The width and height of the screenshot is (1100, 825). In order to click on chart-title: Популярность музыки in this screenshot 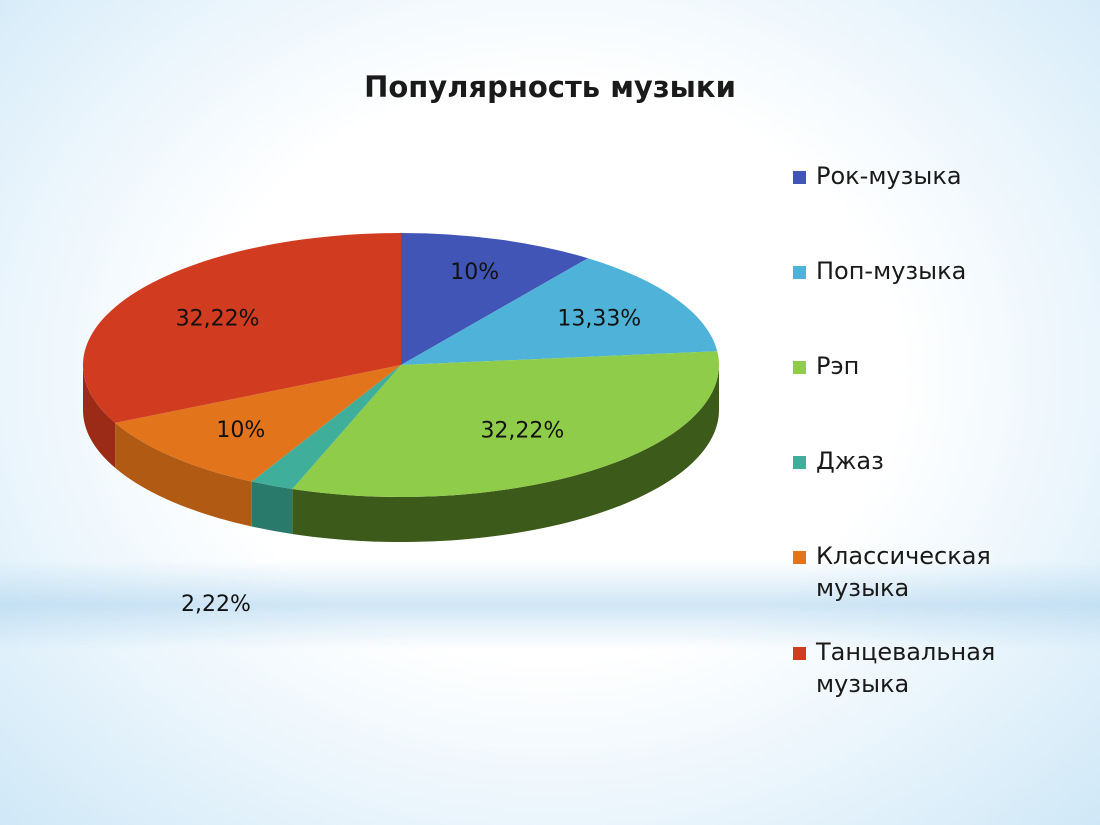, I will do `click(550, 87)`.